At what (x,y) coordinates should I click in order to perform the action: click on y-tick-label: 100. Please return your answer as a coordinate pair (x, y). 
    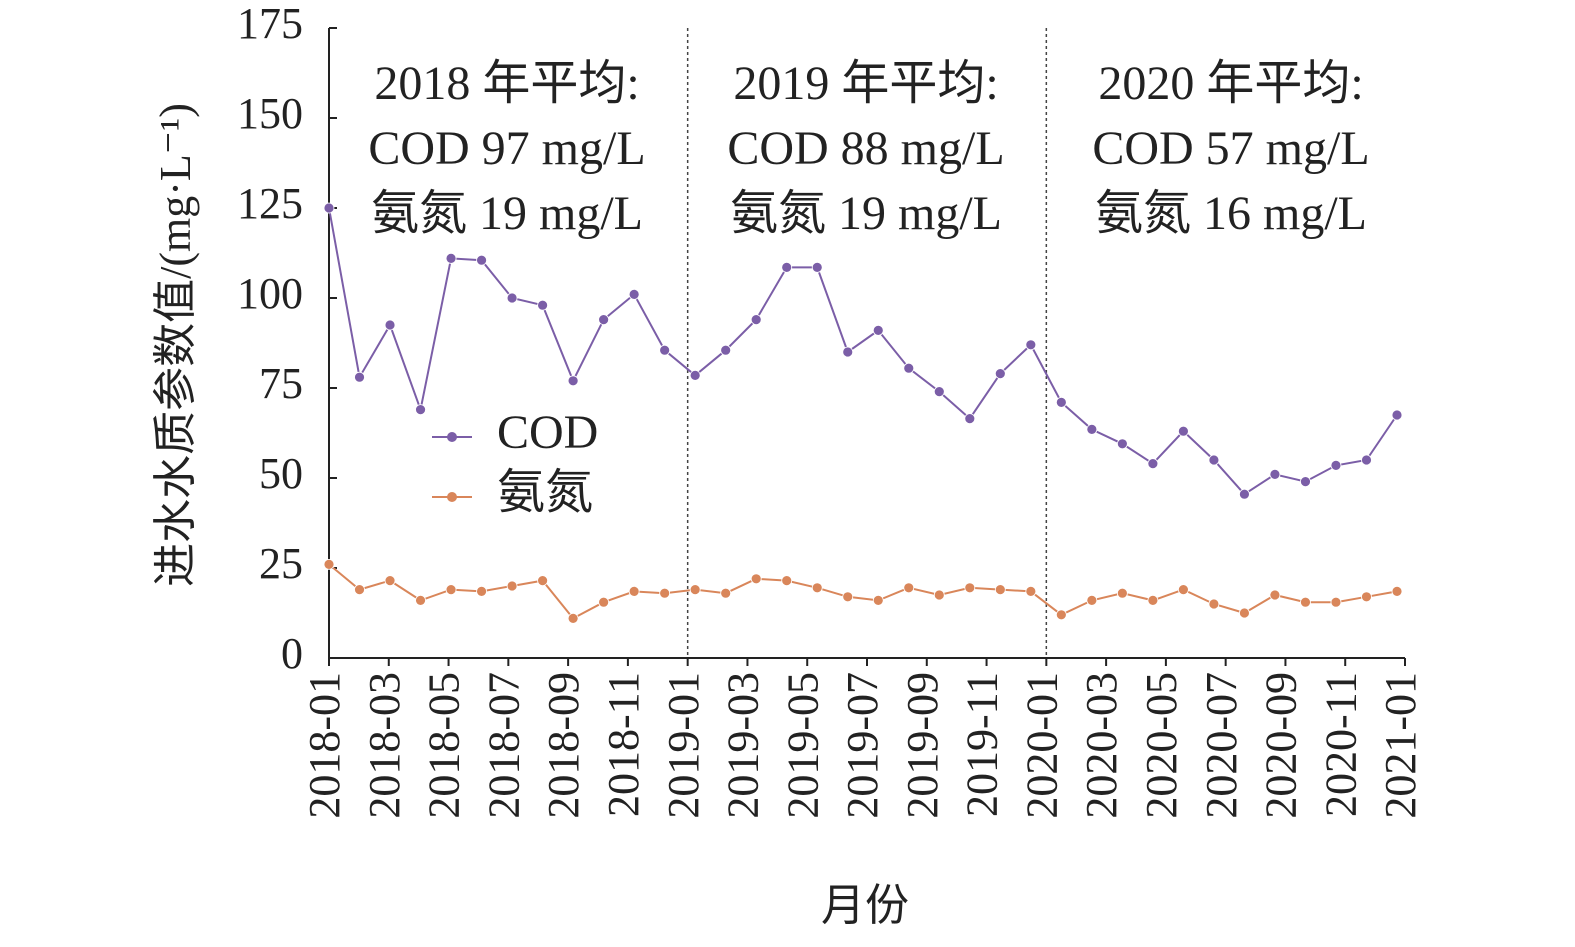
    Looking at the image, I should click on (270, 293).